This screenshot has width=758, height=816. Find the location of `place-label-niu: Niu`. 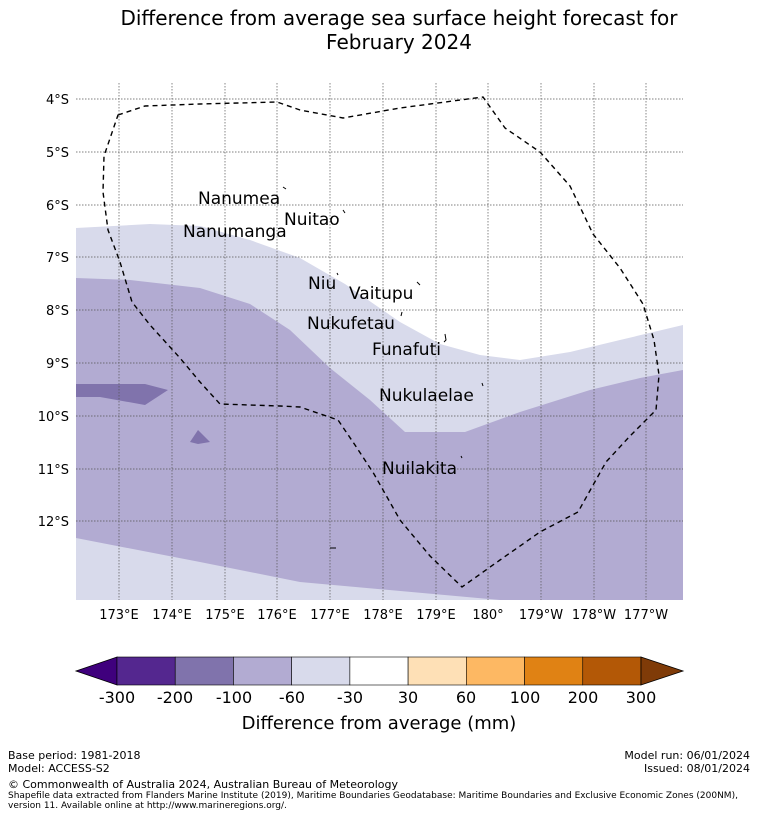

place-label-niu: Niu is located at coordinates (322, 284).